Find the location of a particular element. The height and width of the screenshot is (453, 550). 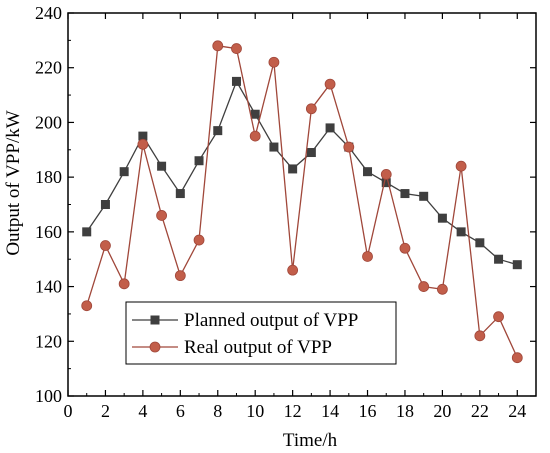

legend-marker-circle is located at coordinates (155, 347).